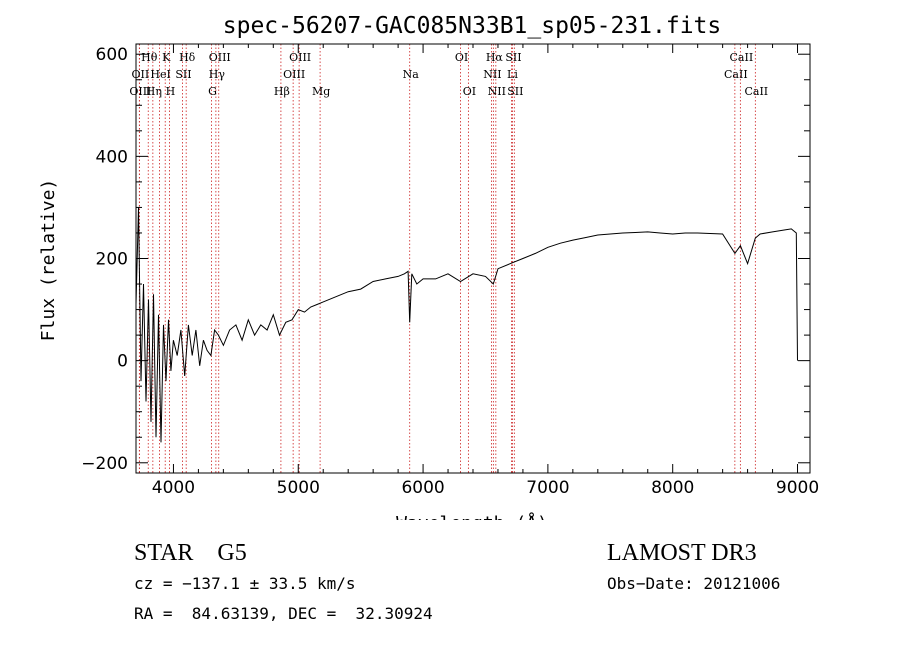 This screenshot has width=900, height=649. What do you see at coordinates (797, 488) in the screenshot?
I see `x-tick-label-9000: 9000` at bounding box center [797, 488].